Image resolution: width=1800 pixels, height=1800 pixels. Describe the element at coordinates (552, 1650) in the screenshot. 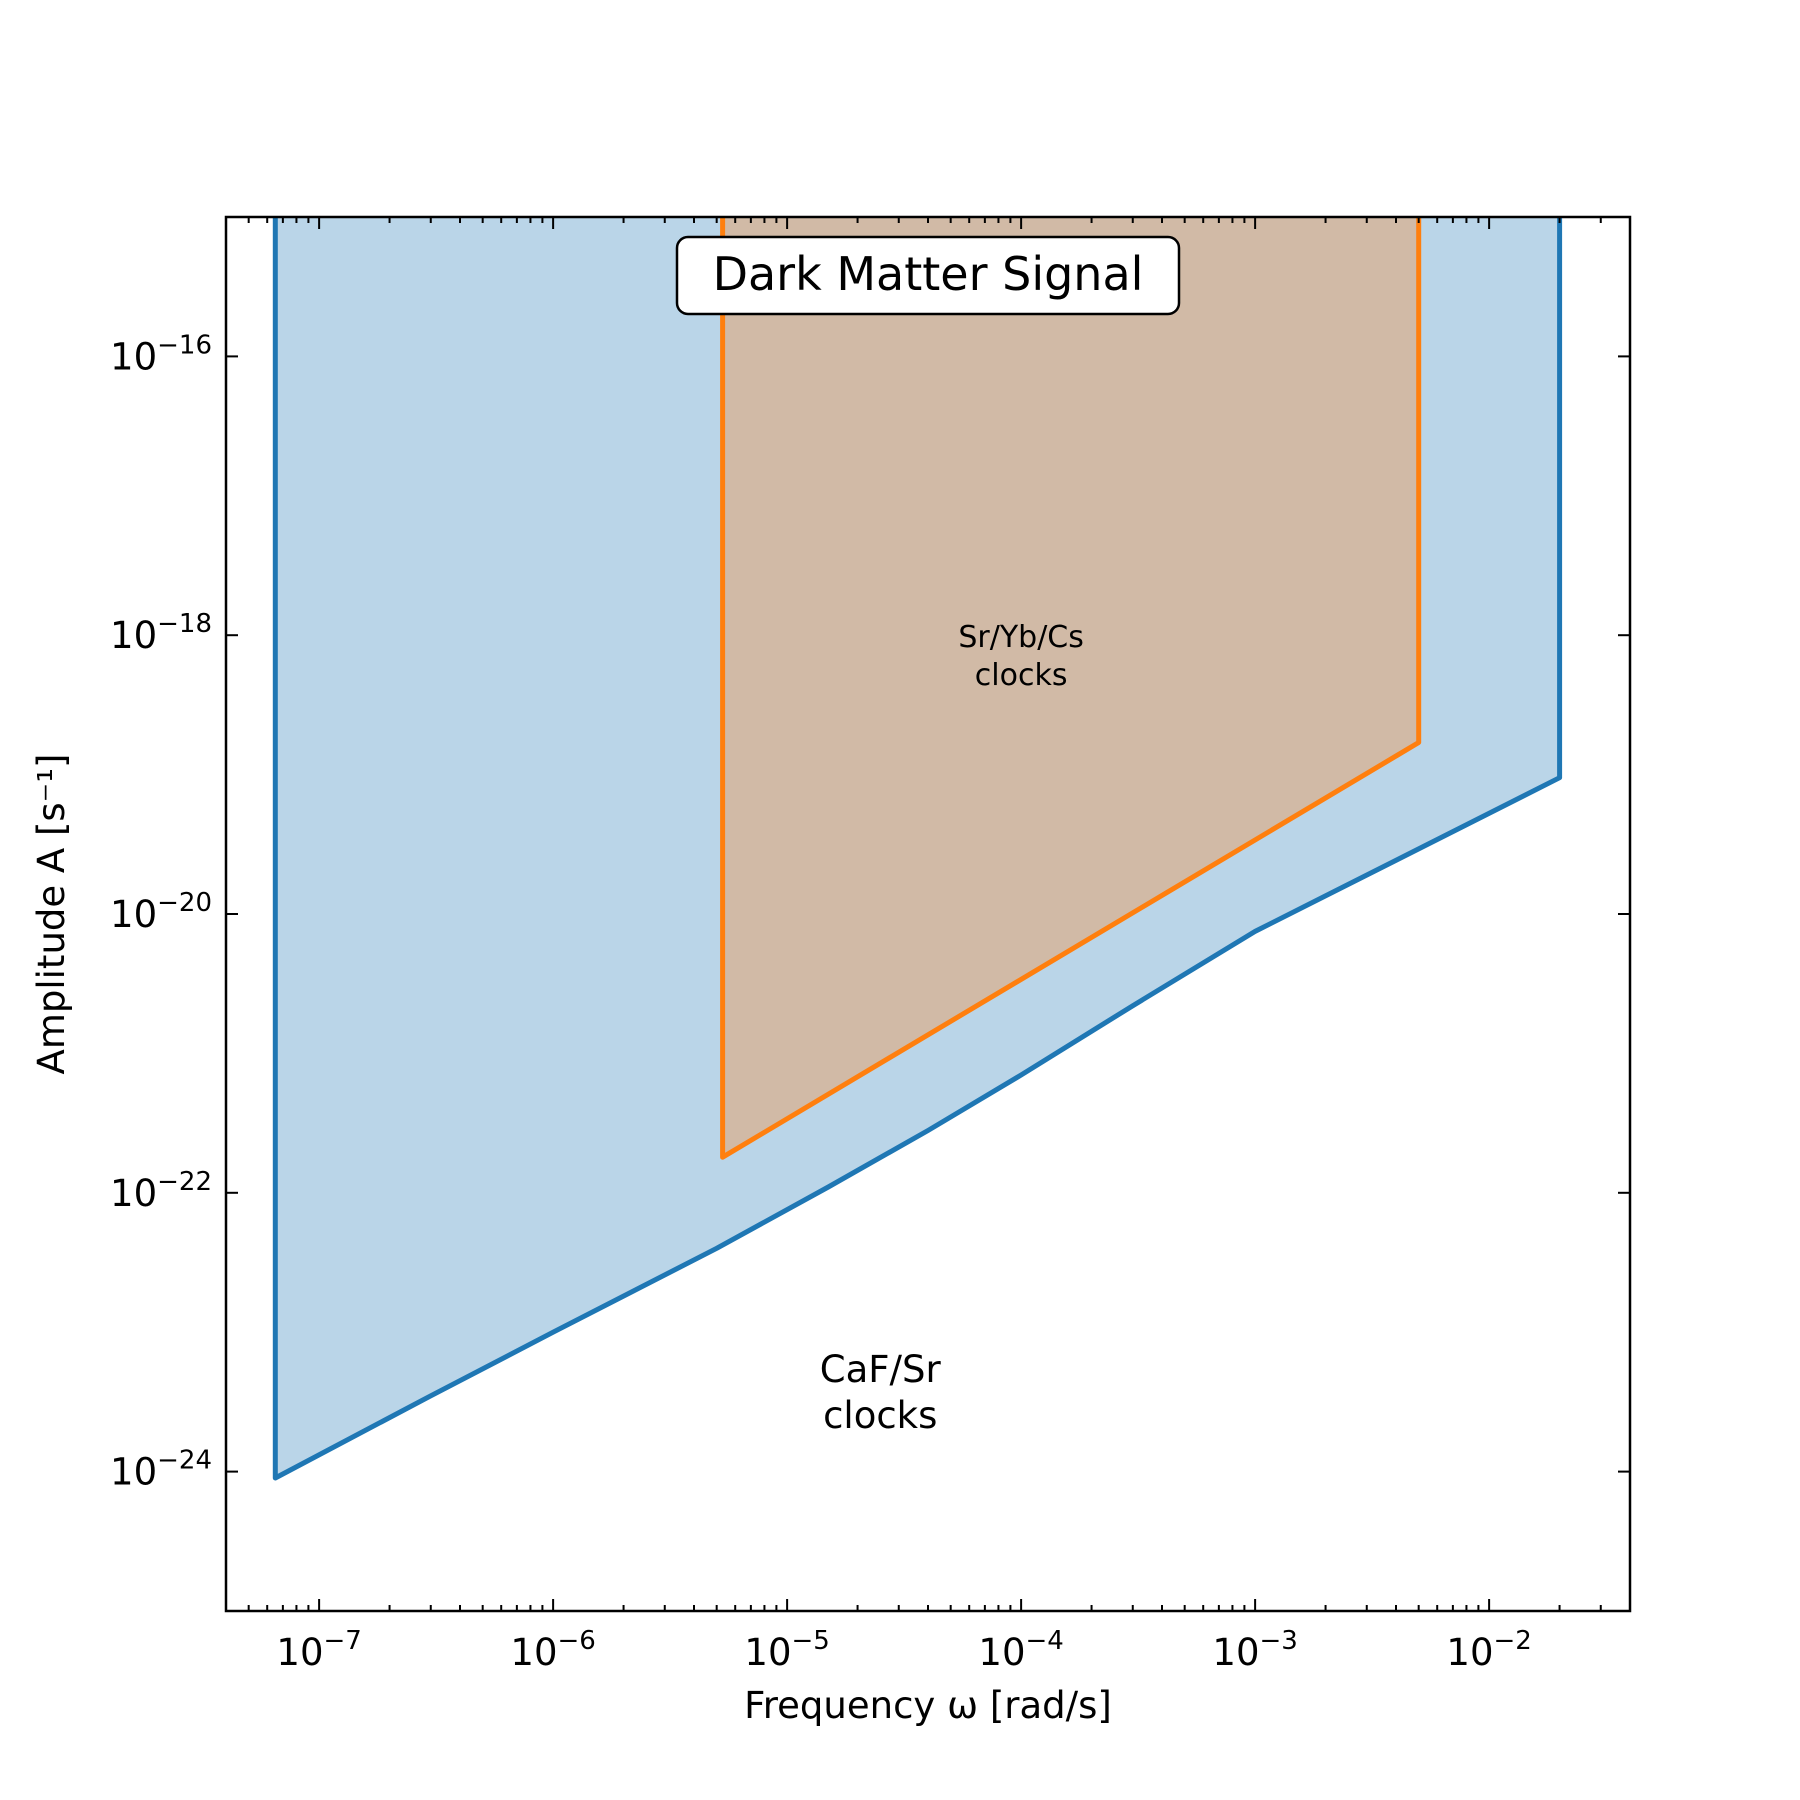

I see `x-tick-label: 10⁻⁶` at that location.